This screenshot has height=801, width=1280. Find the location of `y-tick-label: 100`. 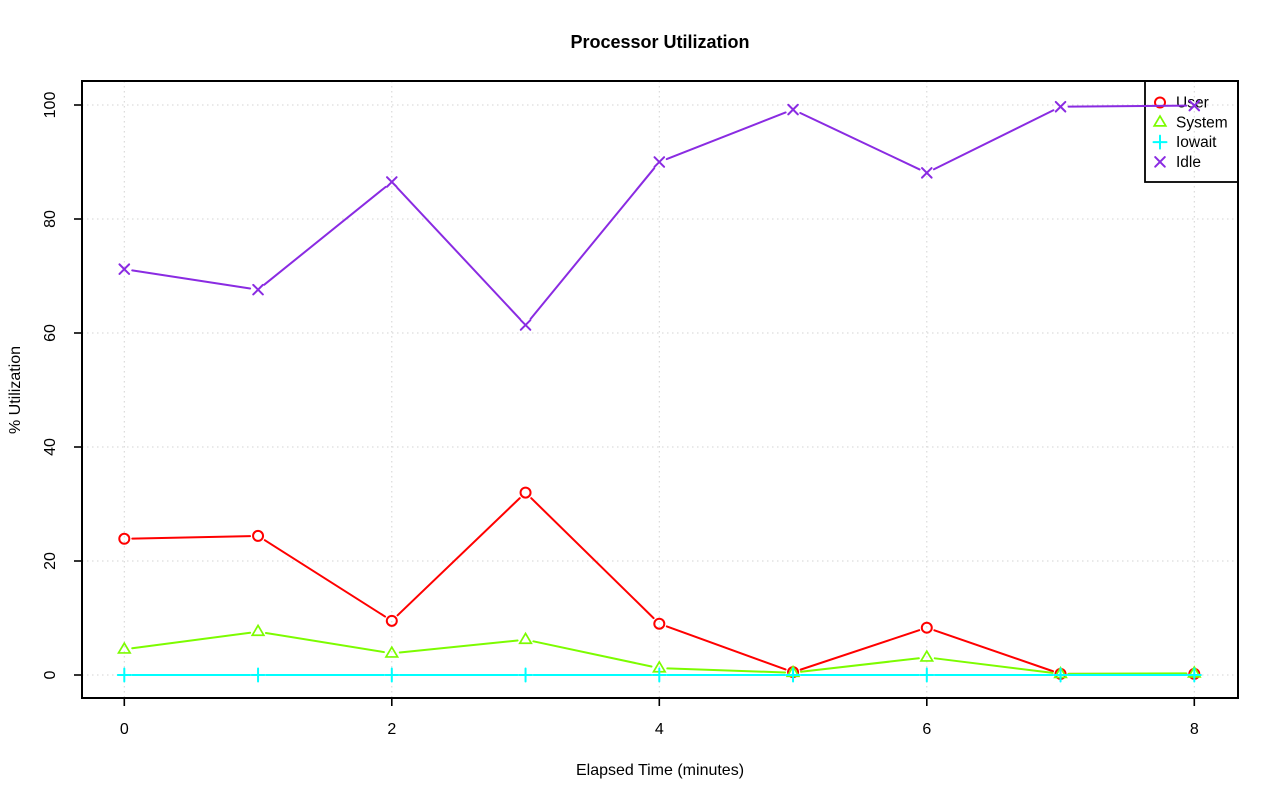

y-tick-label: 100 is located at coordinates (50, 105).